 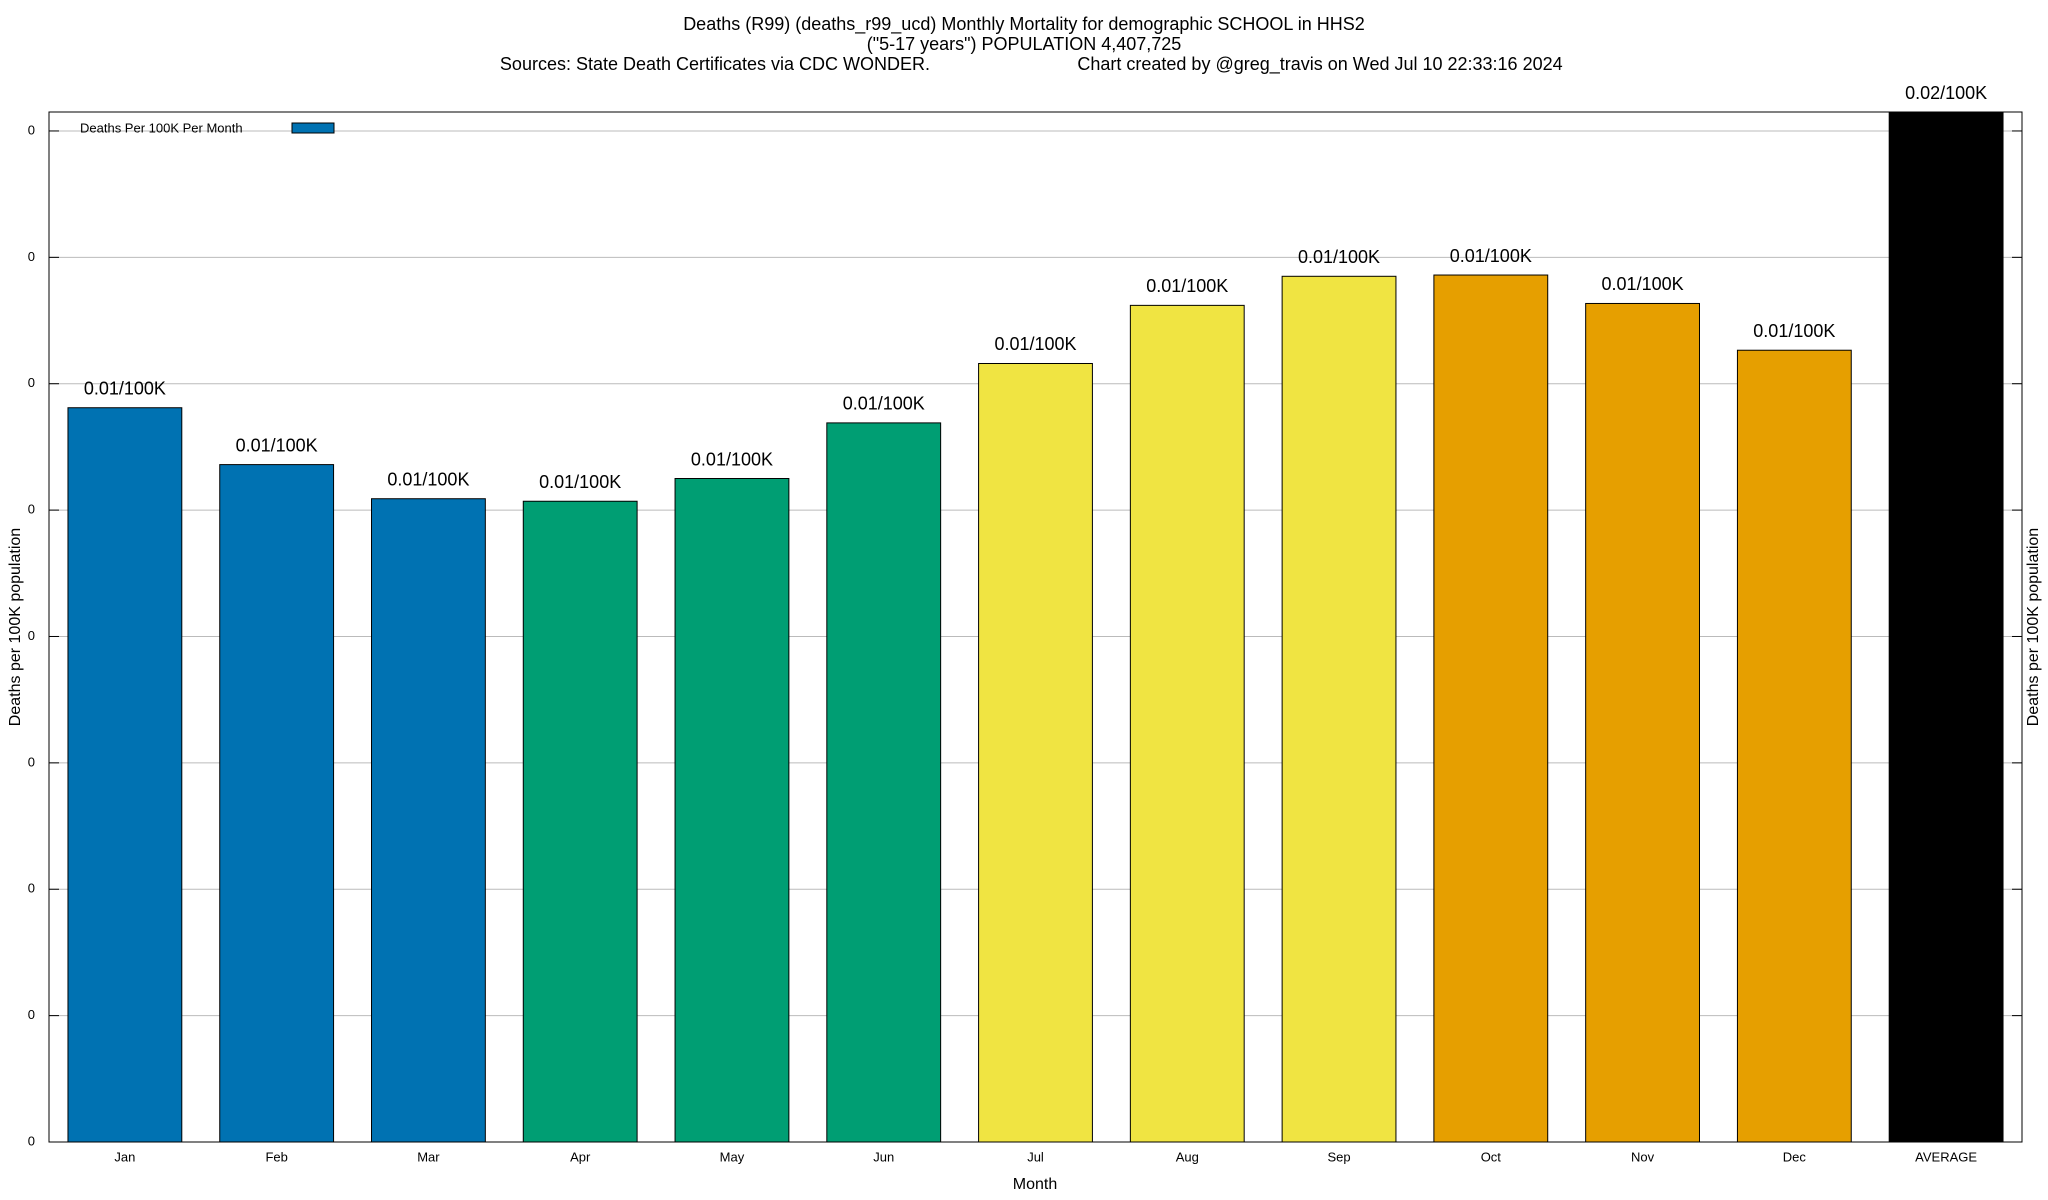 What do you see at coordinates (580, 1156) in the screenshot?
I see `x-tick-label: Apr` at bounding box center [580, 1156].